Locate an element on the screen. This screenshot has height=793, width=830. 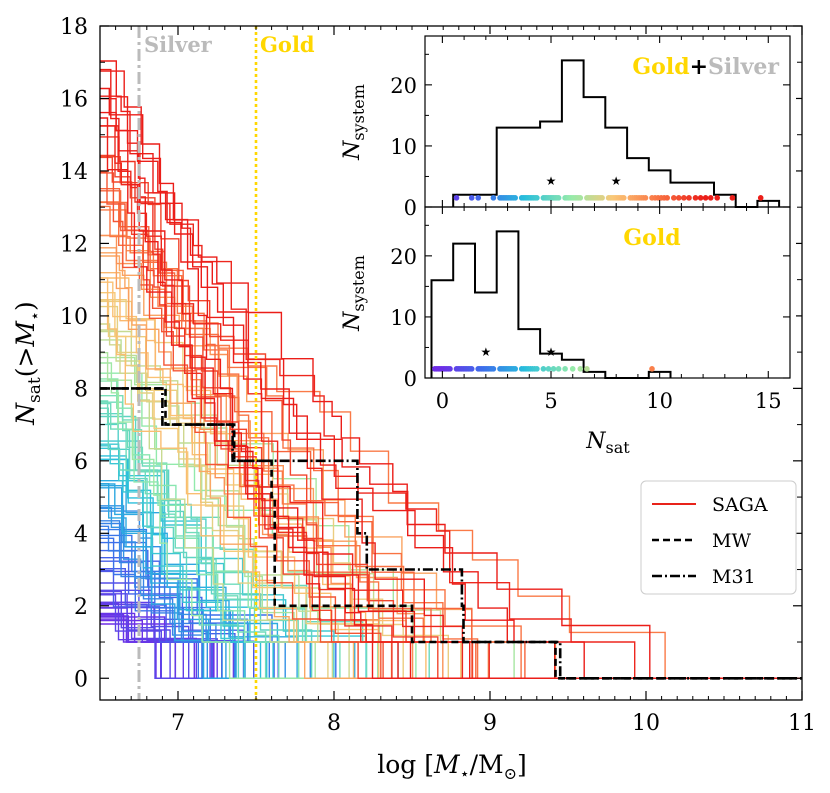
inset-title-plus: + is located at coordinates (699, 67).